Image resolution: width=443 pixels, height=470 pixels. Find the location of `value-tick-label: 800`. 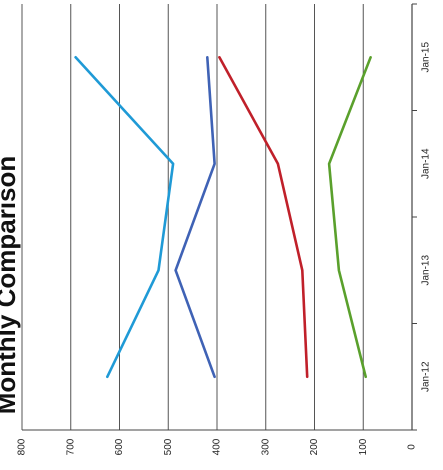

value-tick-label: 800 is located at coordinates (22, 446).